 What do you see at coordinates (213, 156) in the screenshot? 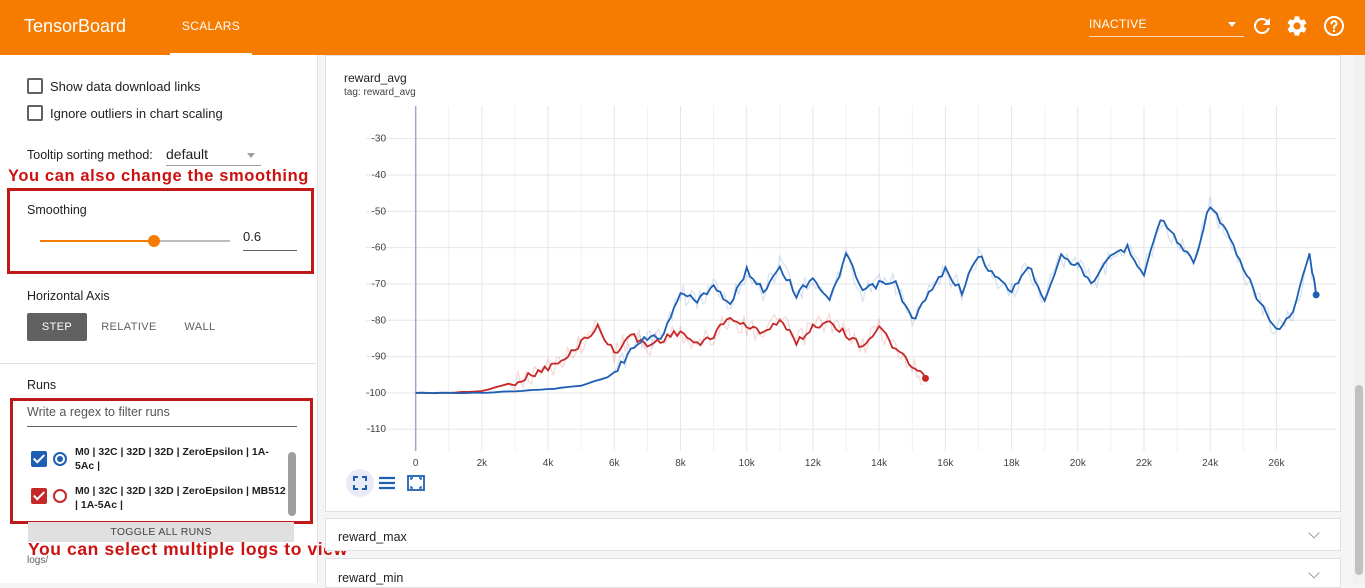
I see `tooltip-sorting-select: default` at bounding box center [213, 156].